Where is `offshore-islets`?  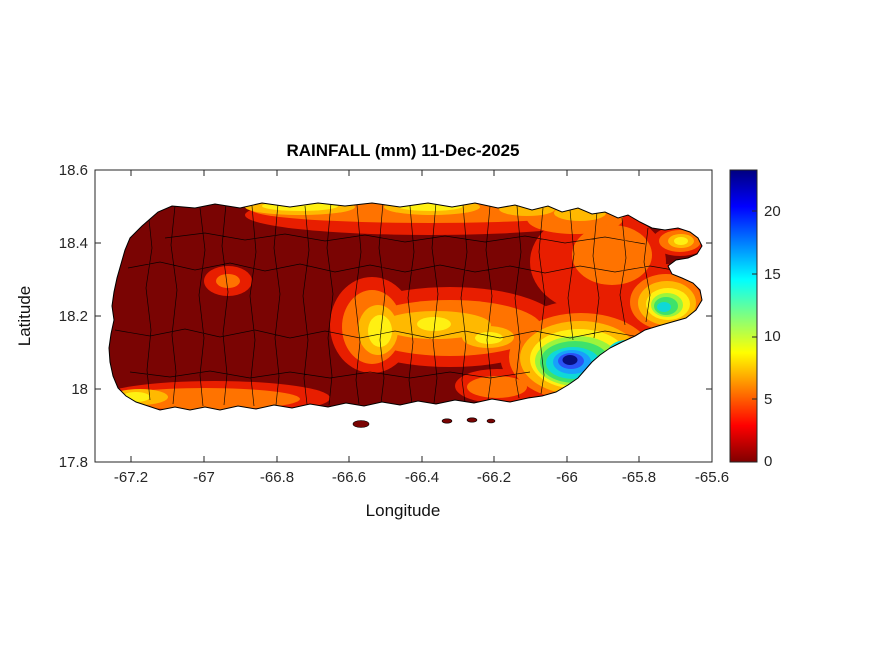 offshore-islets is located at coordinates (424, 422).